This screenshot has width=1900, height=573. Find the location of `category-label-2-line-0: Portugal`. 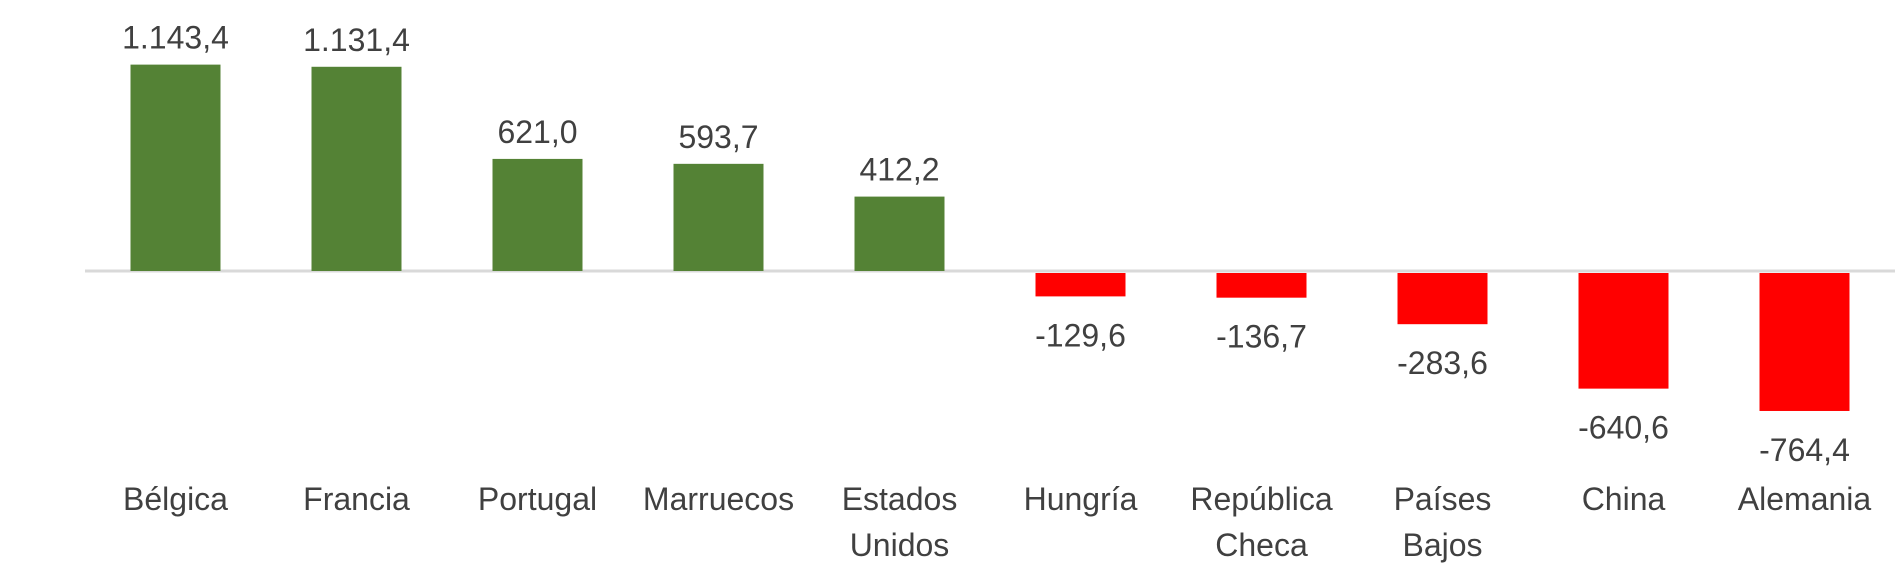

category-label-2-line-0: Portugal is located at coordinates (537, 499).